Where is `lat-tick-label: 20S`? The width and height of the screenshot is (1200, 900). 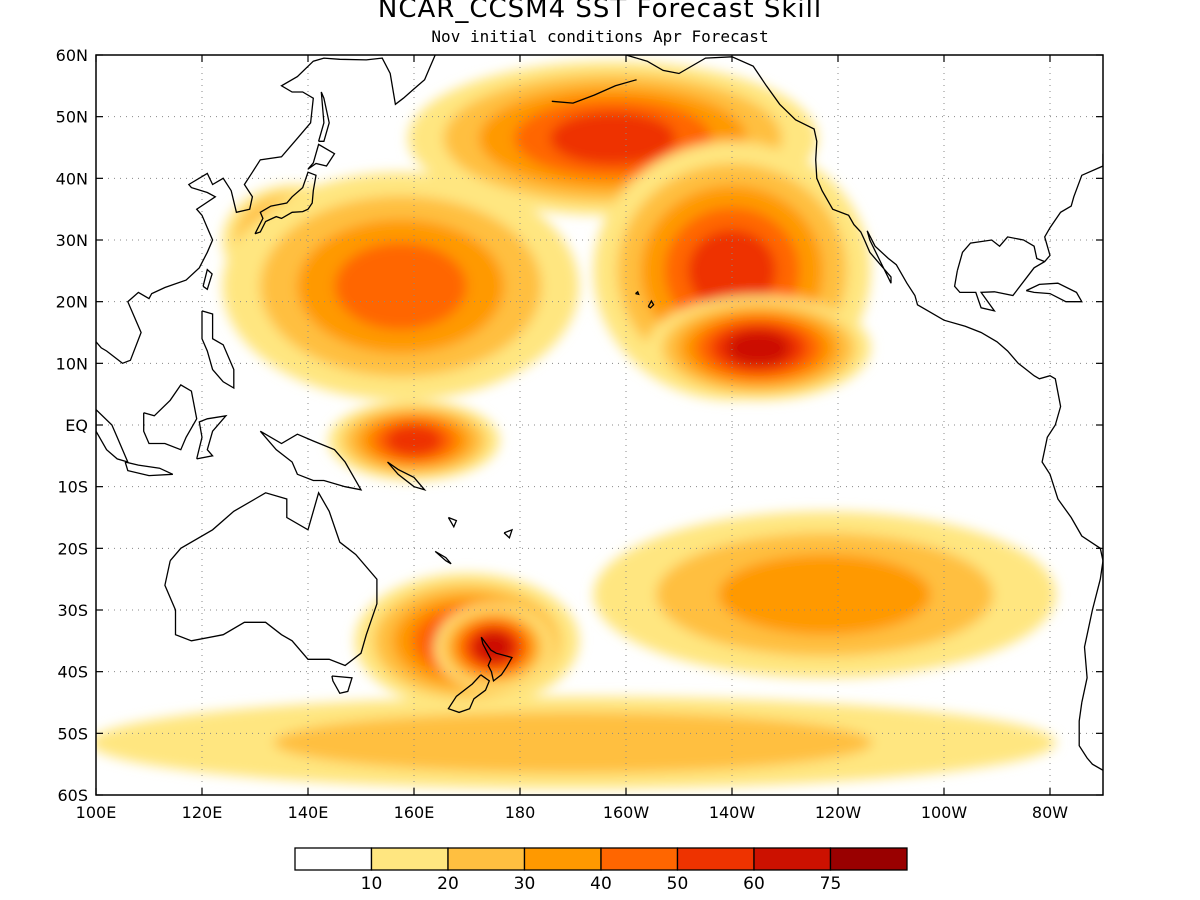
lat-tick-label: 20S is located at coordinates (72, 548).